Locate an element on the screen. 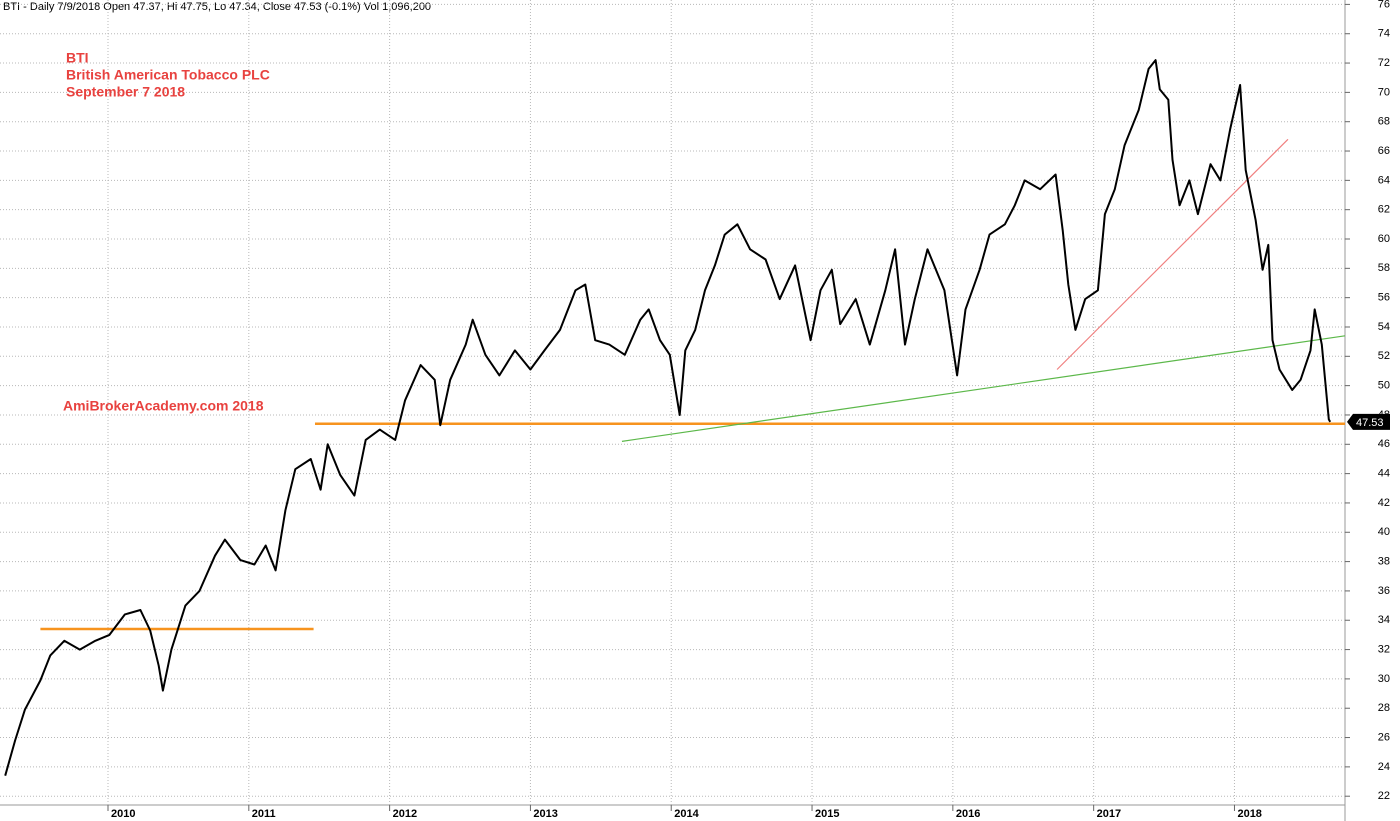  y-tick-label: 28 is located at coordinates (1384, 708).